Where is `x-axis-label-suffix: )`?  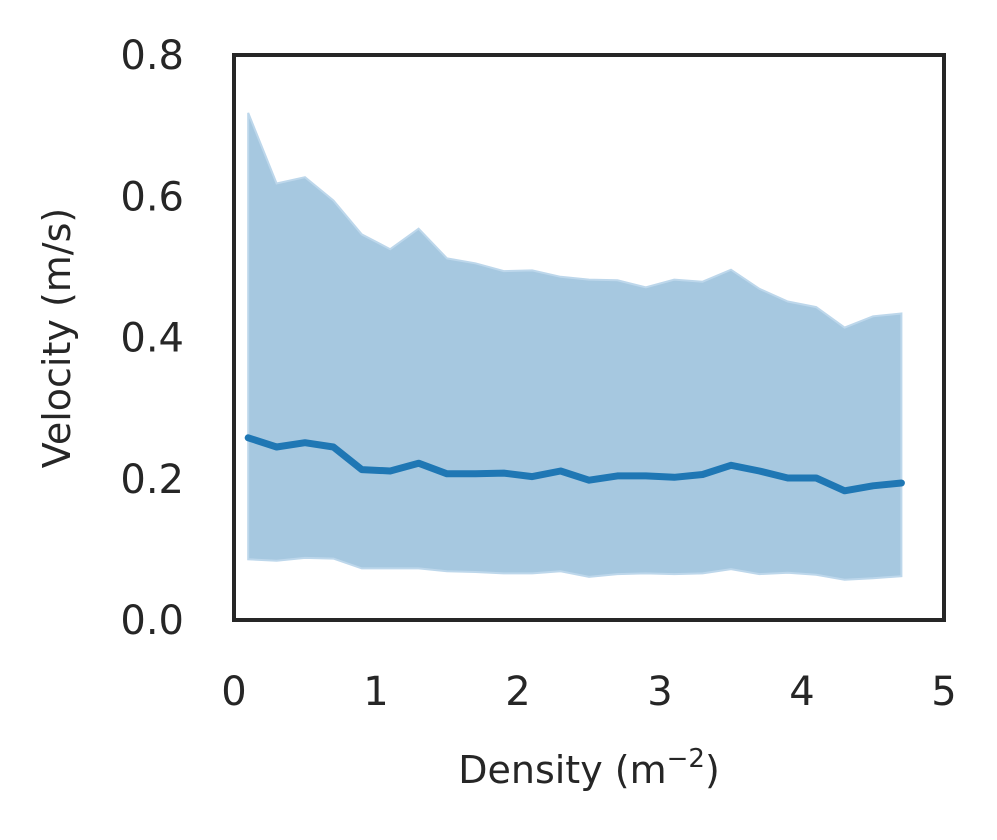
x-axis-label-suffix: ) is located at coordinates (712, 770).